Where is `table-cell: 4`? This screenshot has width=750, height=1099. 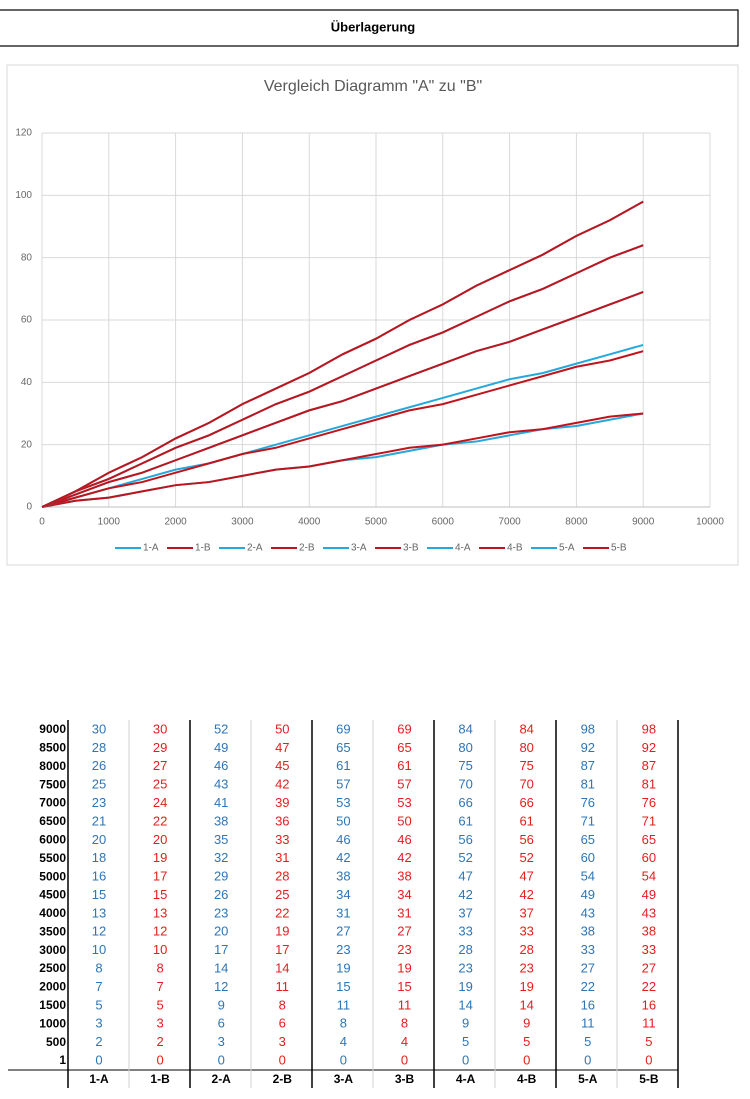
table-cell: 4 is located at coordinates (404, 1041).